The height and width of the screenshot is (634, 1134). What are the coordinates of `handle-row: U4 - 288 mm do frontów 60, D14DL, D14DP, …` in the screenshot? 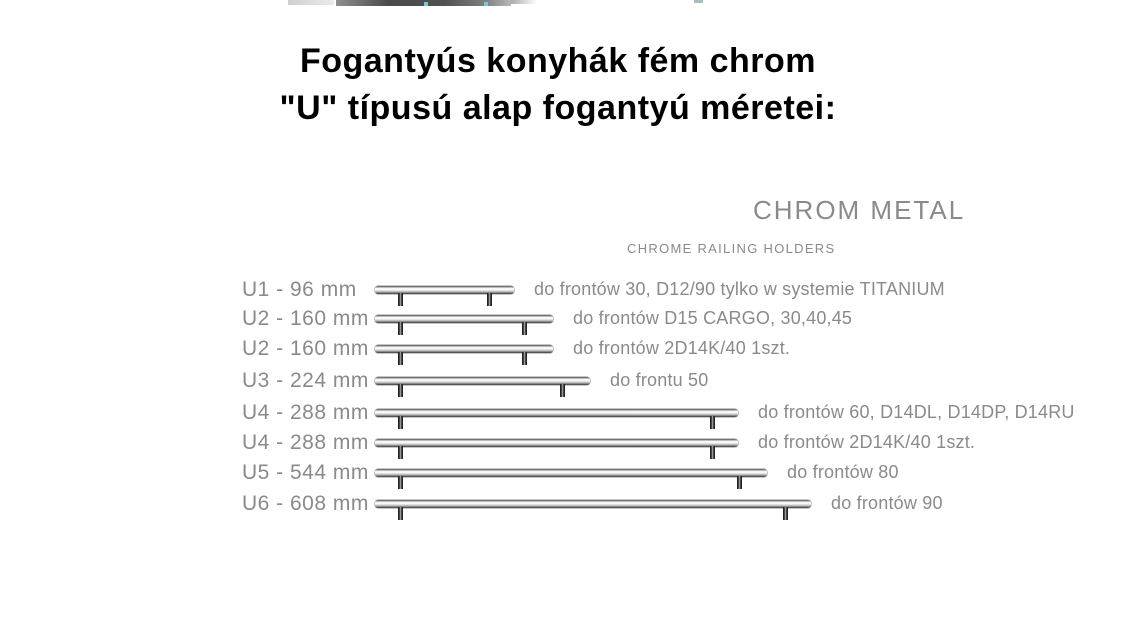 It's located at (658, 413).